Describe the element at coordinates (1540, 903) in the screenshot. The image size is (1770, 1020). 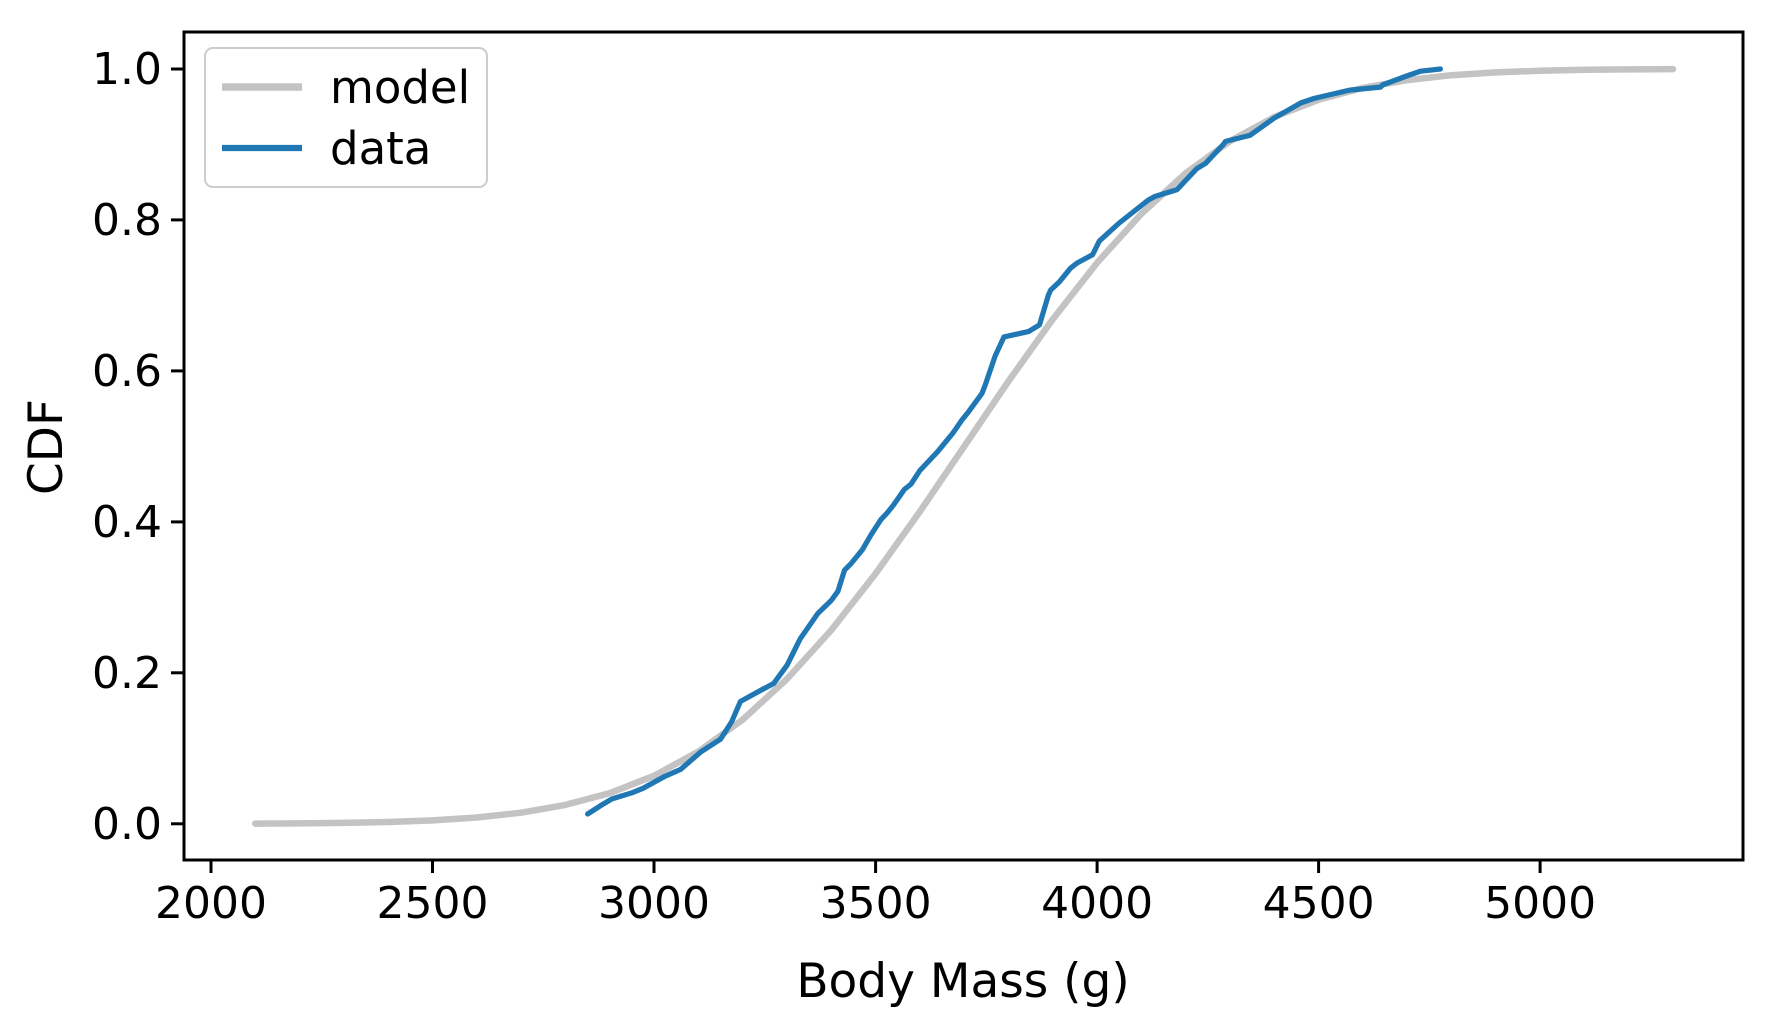
I see `x-tick-label: 5000` at that location.